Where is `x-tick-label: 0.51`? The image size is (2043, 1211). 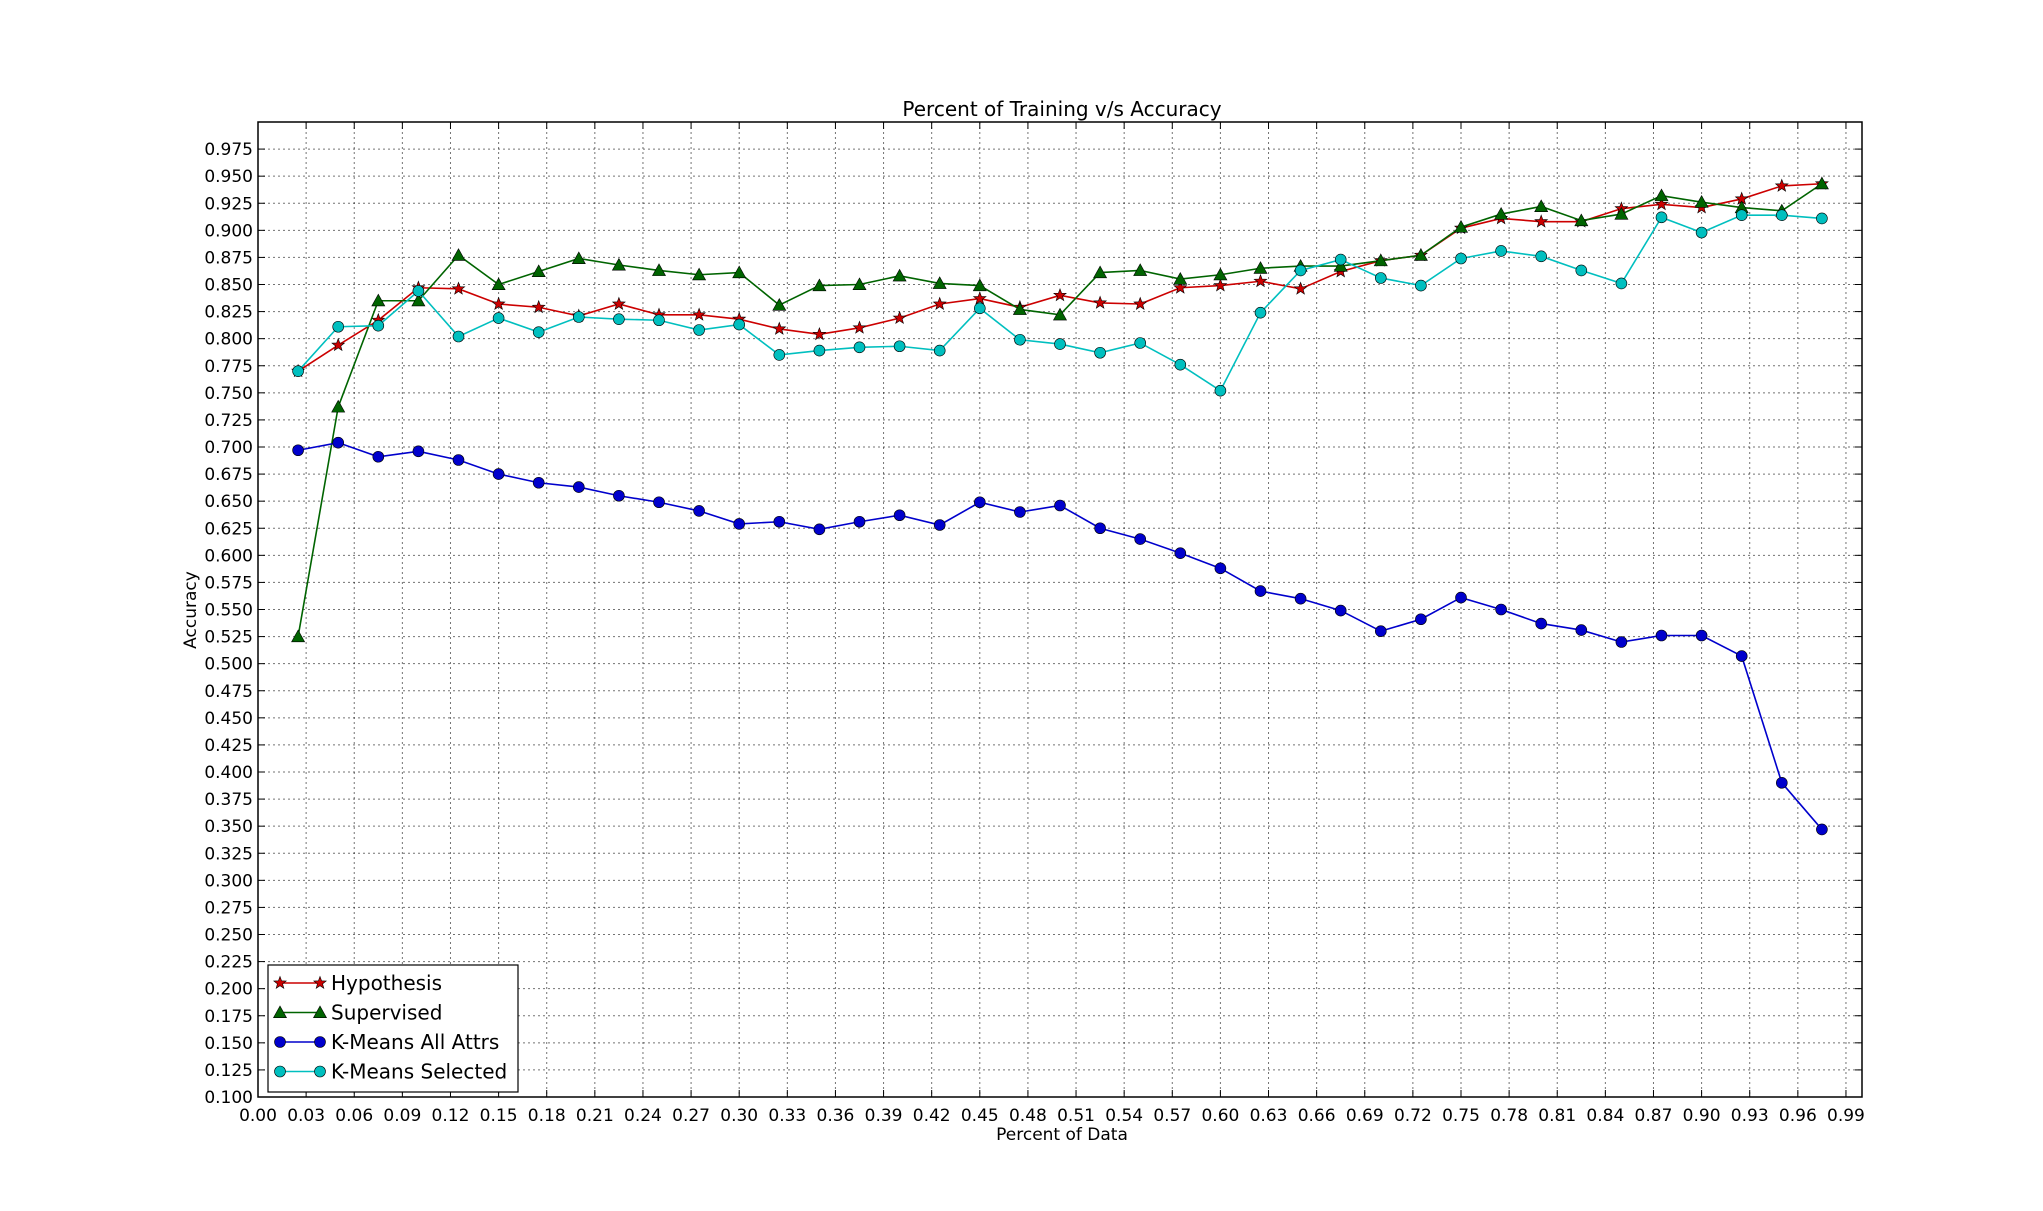
x-tick-label: 0.51 is located at coordinates (1076, 1116).